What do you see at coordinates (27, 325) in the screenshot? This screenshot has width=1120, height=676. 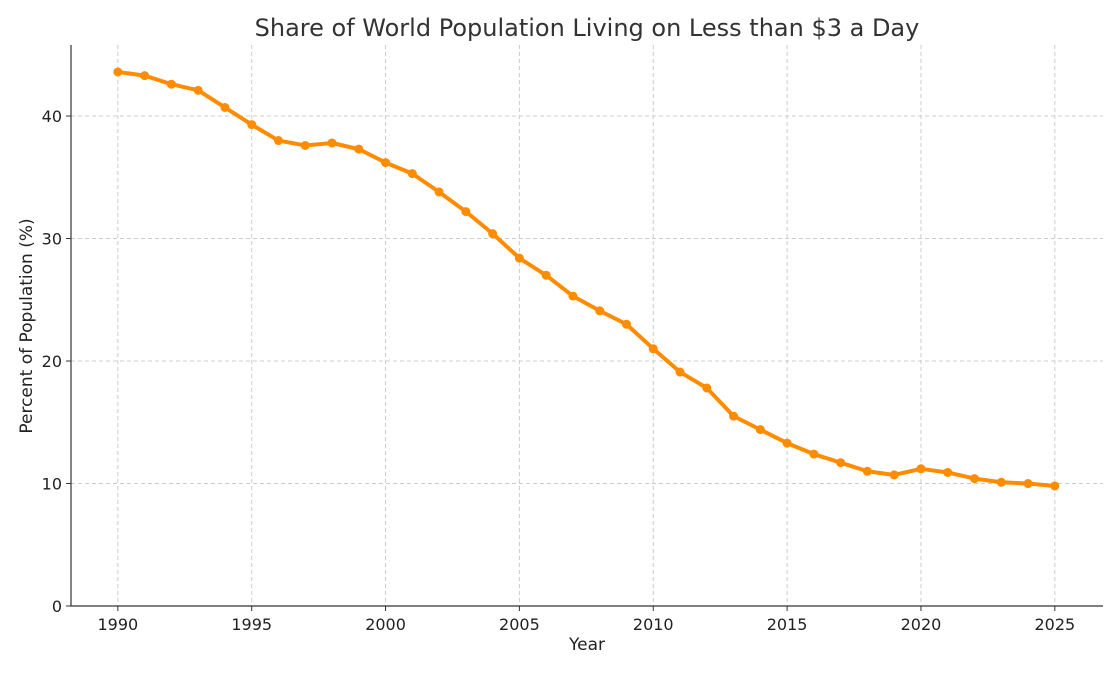 I see `y-axis-label: Percent of Population (%)` at bounding box center [27, 325].